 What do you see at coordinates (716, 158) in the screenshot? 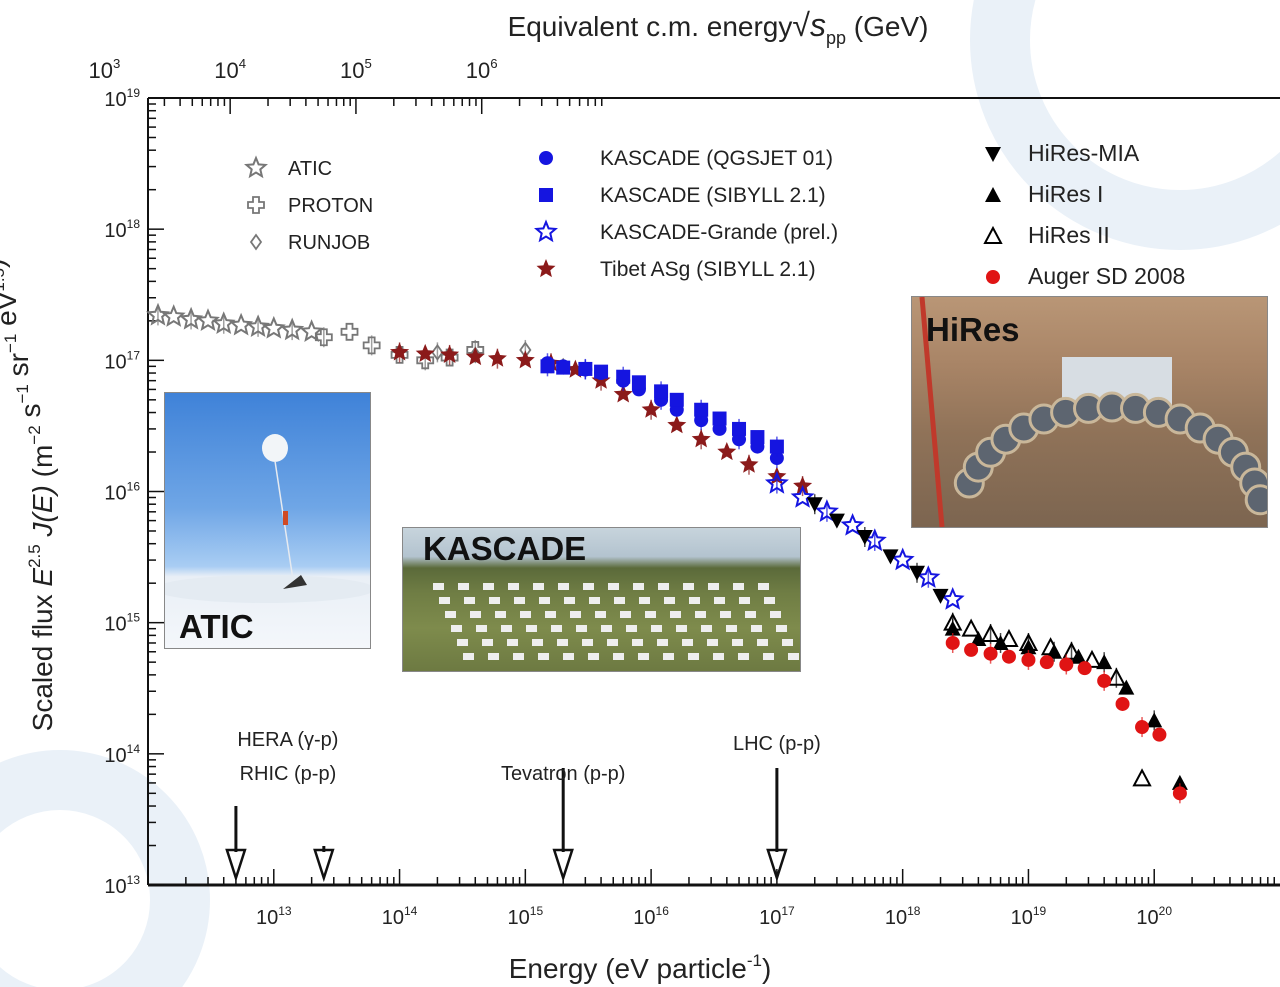
I see `legend-label: KASCADE (QGSJET 01)` at bounding box center [716, 158].